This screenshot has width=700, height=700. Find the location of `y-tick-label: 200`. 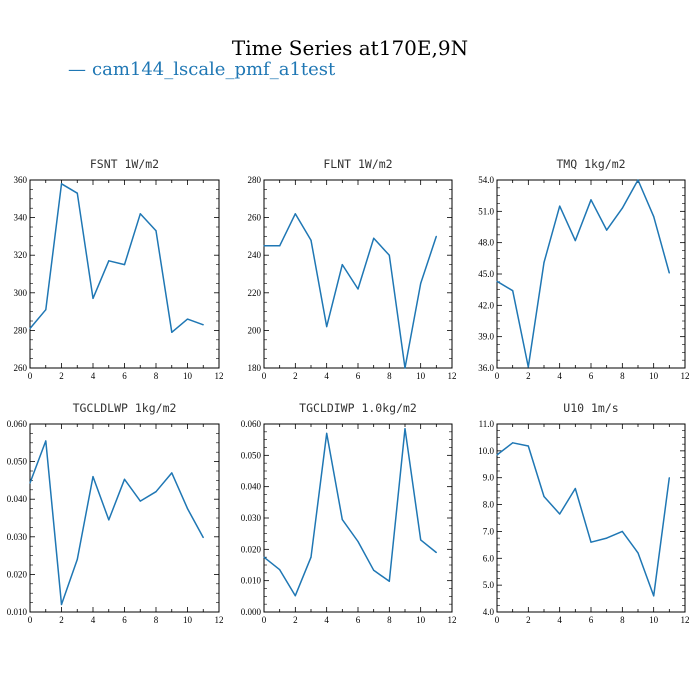

y-tick-label: 200 is located at coordinates (255, 330).